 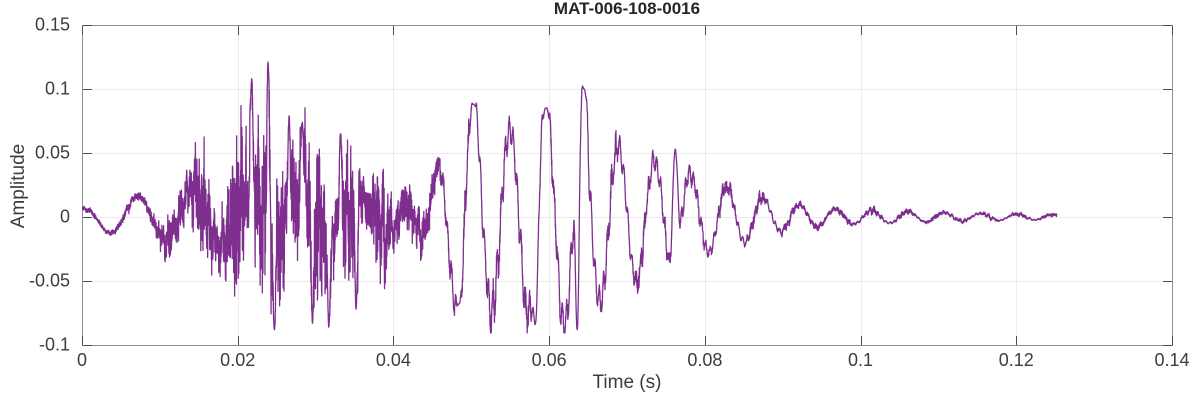 What do you see at coordinates (705, 360) in the screenshot?
I see `x-tick-label: 0.08` at bounding box center [705, 360].